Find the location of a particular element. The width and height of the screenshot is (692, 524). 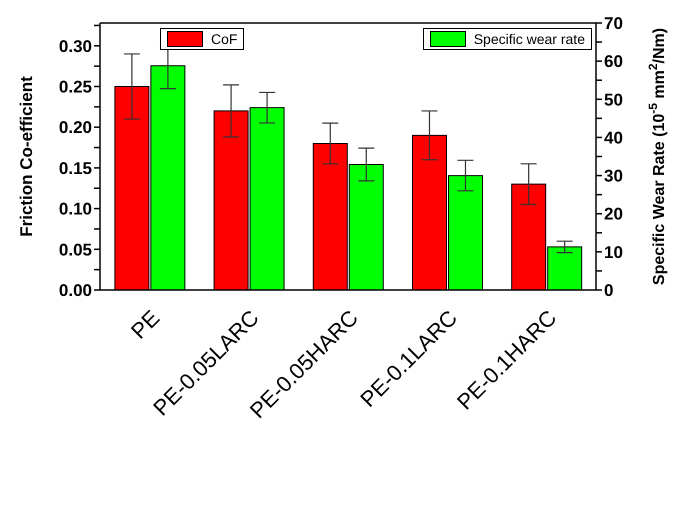

y2-tick-label: 30 is located at coordinates (613, 176).